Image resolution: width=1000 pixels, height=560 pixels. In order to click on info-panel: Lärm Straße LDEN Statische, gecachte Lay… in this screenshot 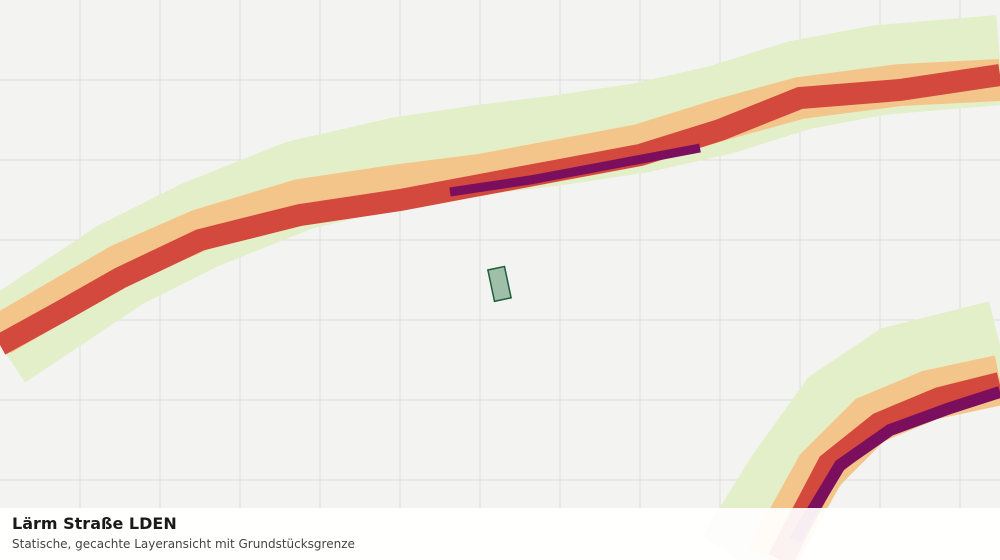, I will do `click(500, 534)`.